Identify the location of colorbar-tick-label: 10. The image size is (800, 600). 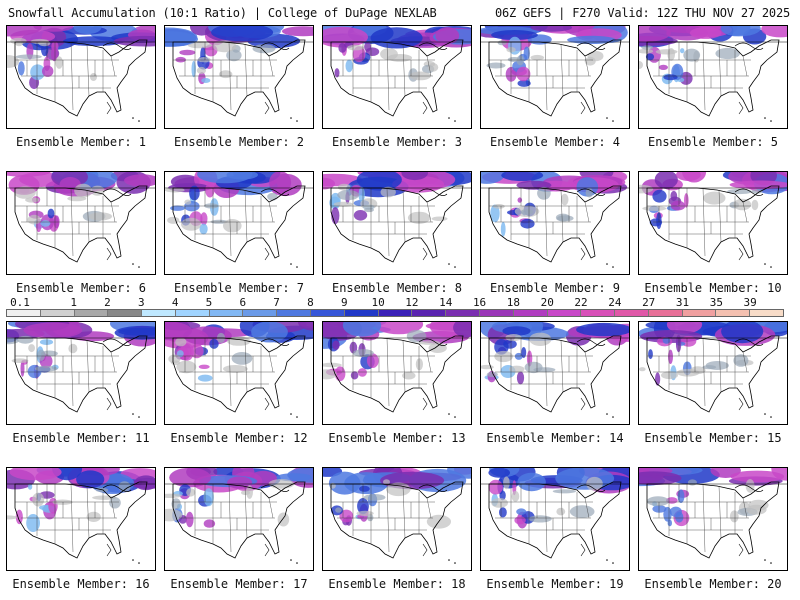
(378, 302).